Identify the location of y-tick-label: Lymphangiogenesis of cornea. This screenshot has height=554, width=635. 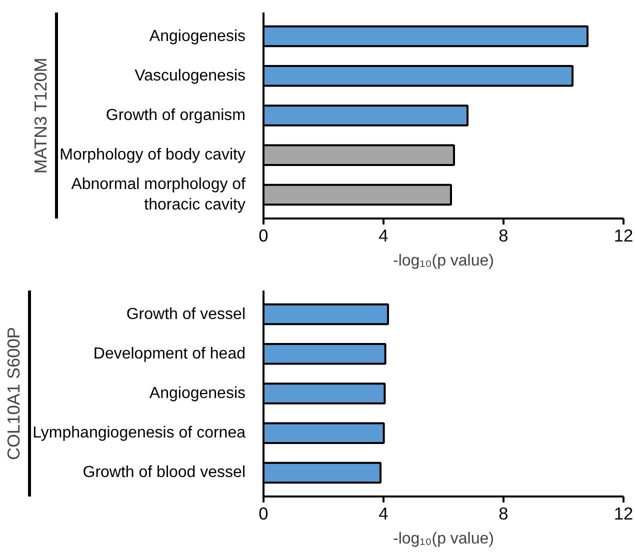
(139, 433).